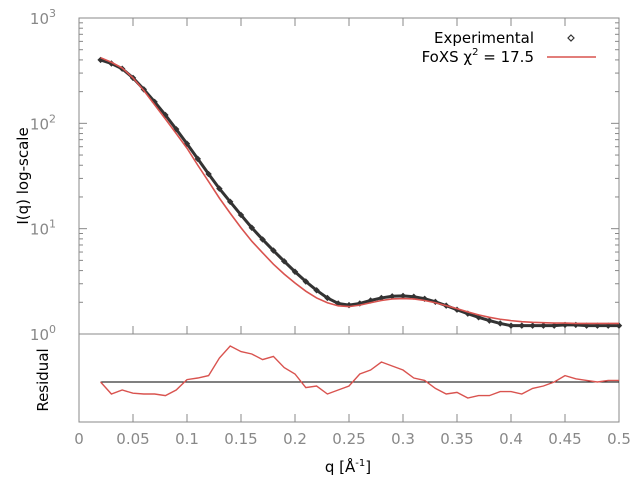 This screenshot has width=640, height=480. What do you see at coordinates (23, 175) in the screenshot?
I see `y-axis-label: I(q) log-scale` at bounding box center [23, 175].